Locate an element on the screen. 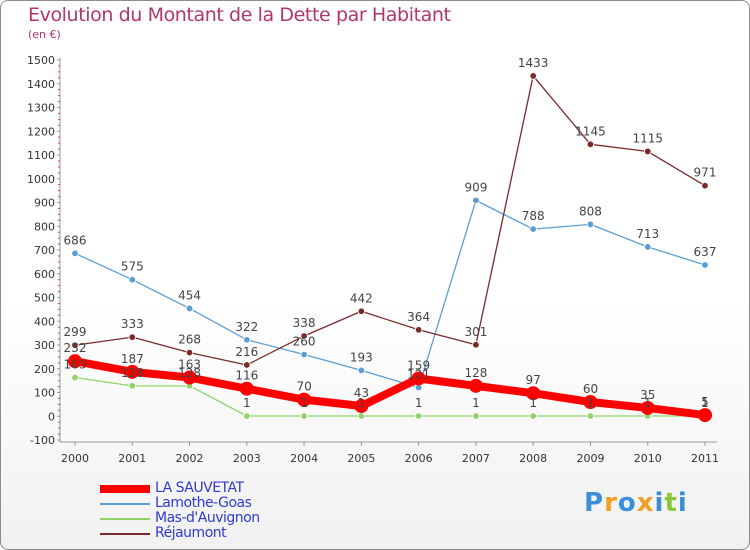 The image size is (750, 550). logo-letter: t is located at coordinates (671, 503).